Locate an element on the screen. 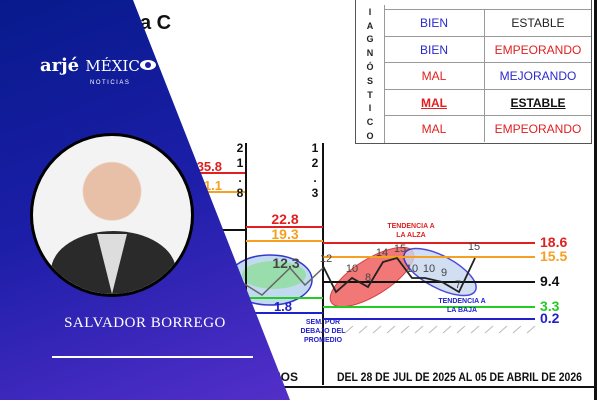 Image resolution: width=600 pixels, height=400 pixels. mid-low-value: 1.8 is located at coordinates (283, 306).